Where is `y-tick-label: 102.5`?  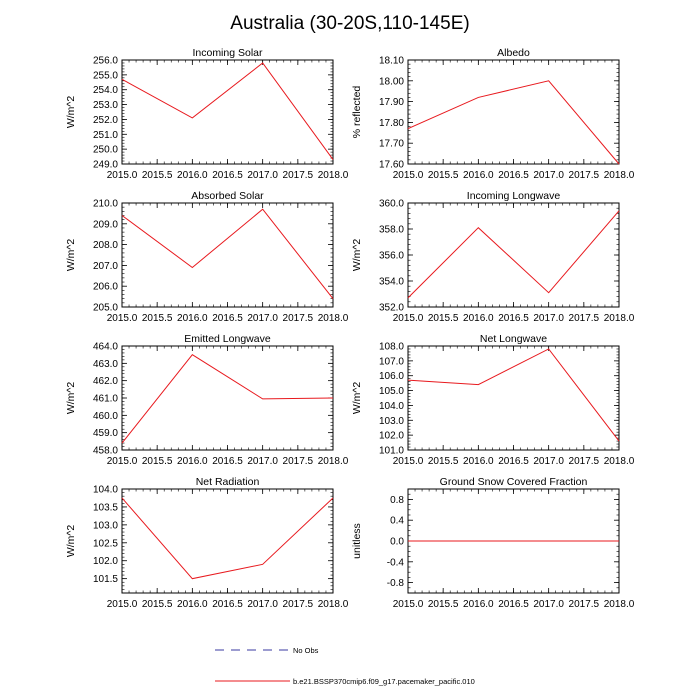 y-tick-label: 102.5 is located at coordinates (105, 543).